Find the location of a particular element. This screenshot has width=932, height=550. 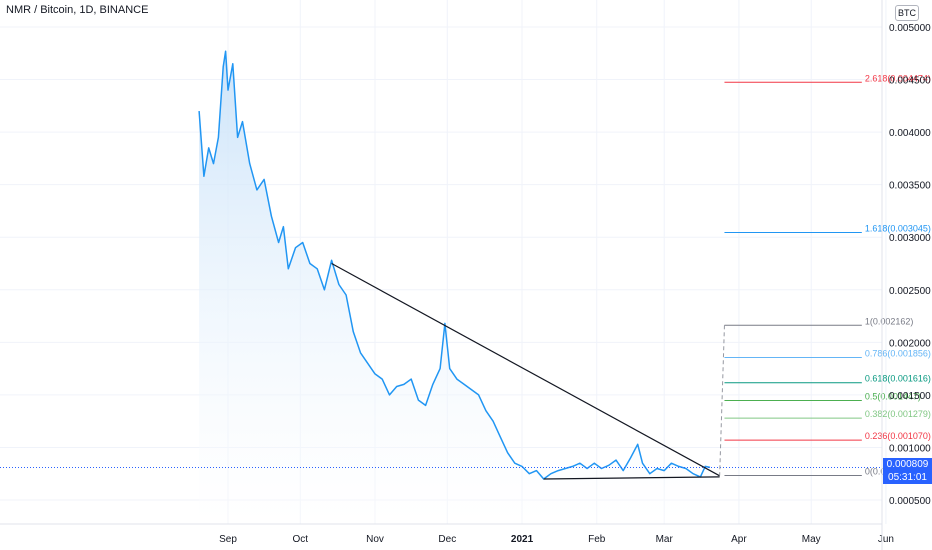

x-tick-label: Jun is located at coordinates (886, 539).